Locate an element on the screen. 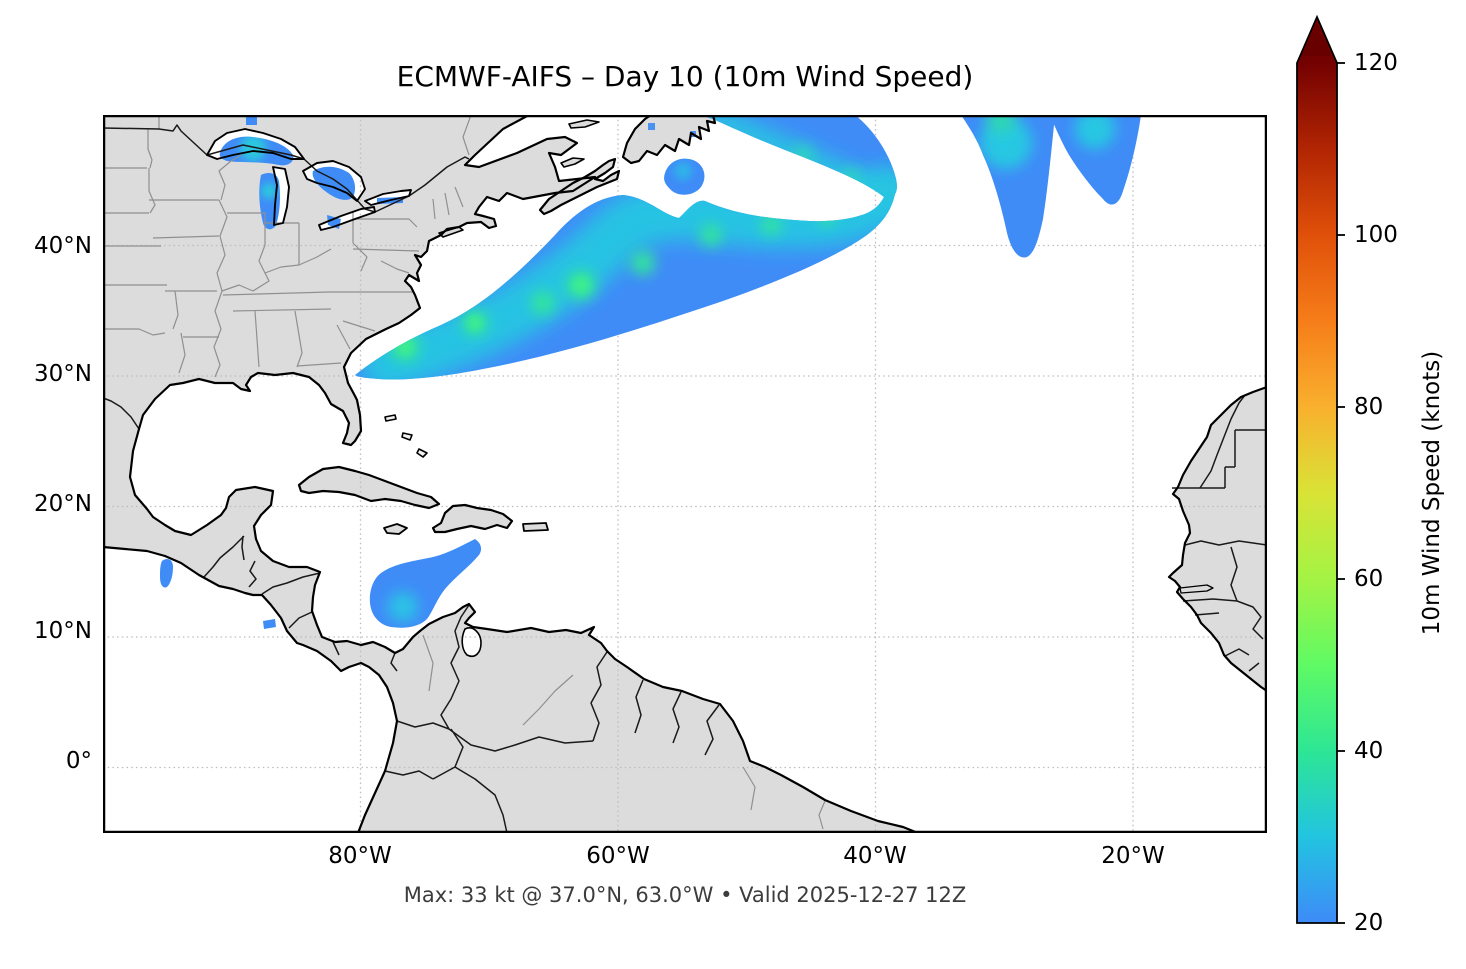  papagayo-gap-wind is located at coordinates (269, 624).